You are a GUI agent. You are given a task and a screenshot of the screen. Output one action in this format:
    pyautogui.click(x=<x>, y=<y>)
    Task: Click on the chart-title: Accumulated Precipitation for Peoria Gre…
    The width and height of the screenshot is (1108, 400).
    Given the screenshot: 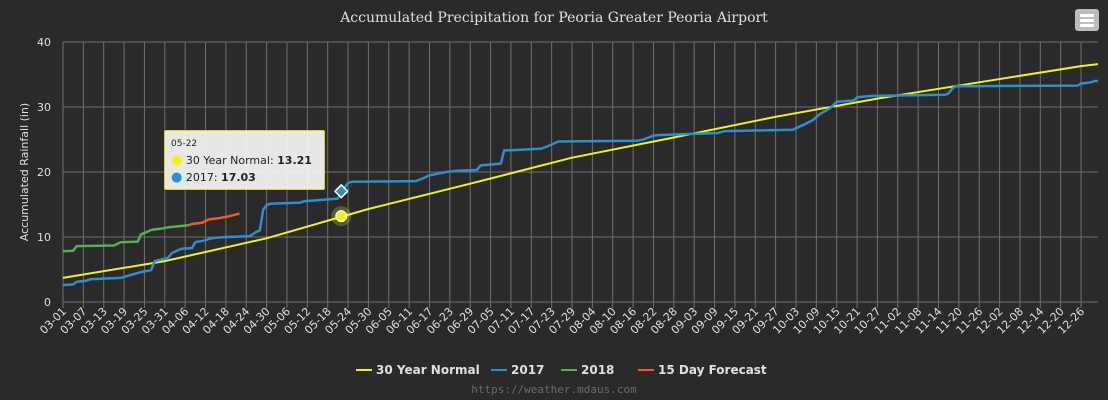 What is the action you would take?
    pyautogui.click(x=553, y=18)
    